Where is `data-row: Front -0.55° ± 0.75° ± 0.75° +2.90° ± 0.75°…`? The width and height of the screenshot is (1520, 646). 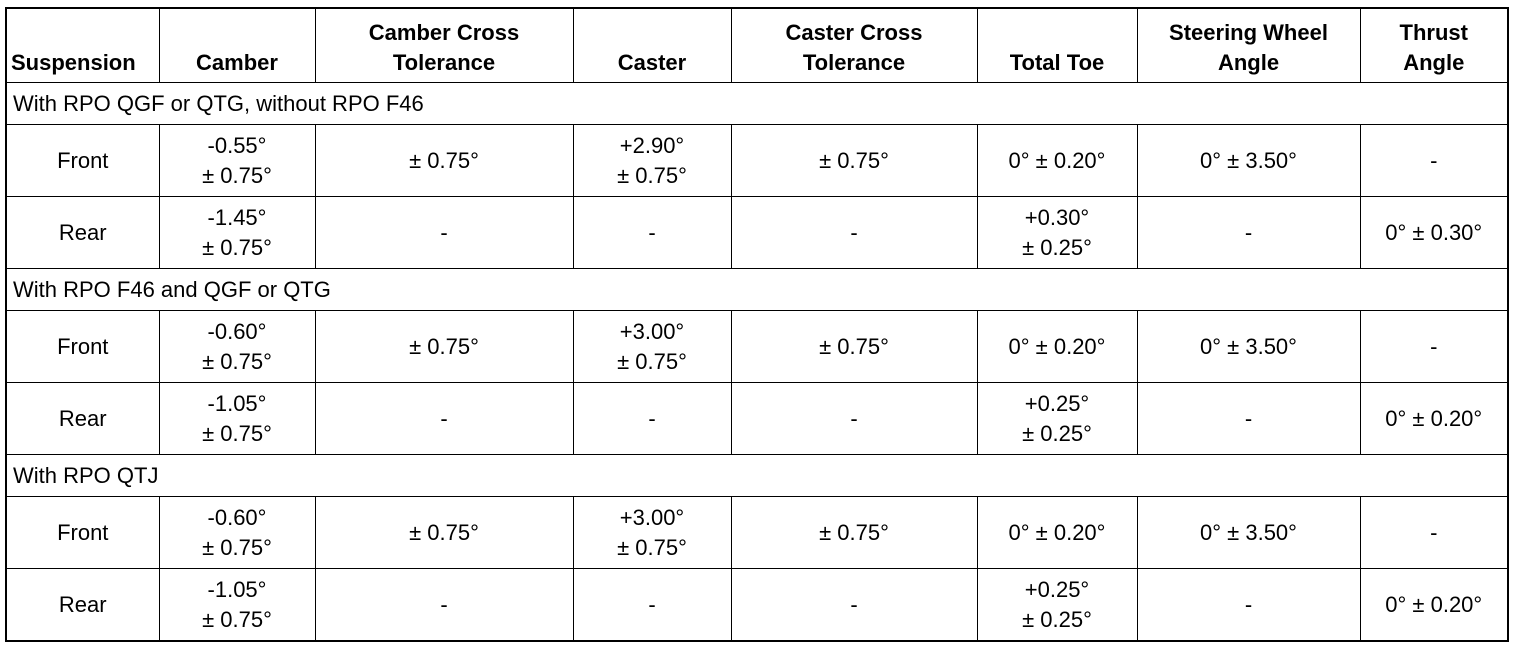 data-row: Front -0.55° ± 0.75° ± 0.75° +2.90° ± 0.75°… is located at coordinates (757, 160).